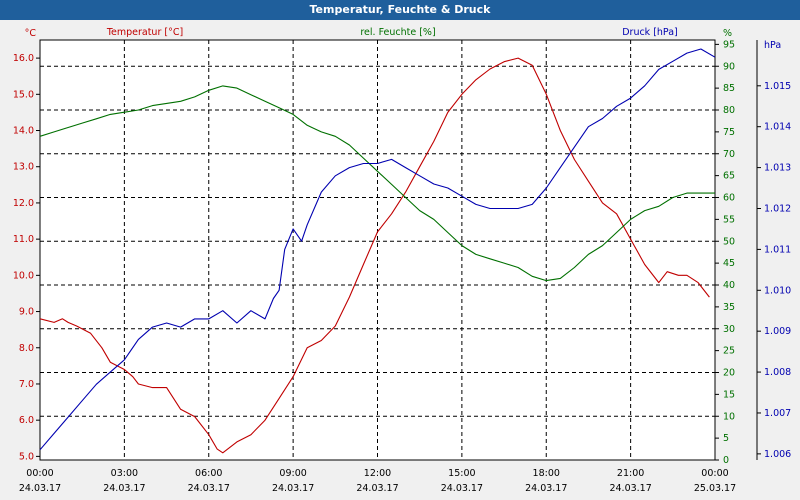 This screenshot has height=500, width=800. Describe the element at coordinates (777, 208) in the screenshot. I see `y-tick-label-outer: 1.012` at that location.